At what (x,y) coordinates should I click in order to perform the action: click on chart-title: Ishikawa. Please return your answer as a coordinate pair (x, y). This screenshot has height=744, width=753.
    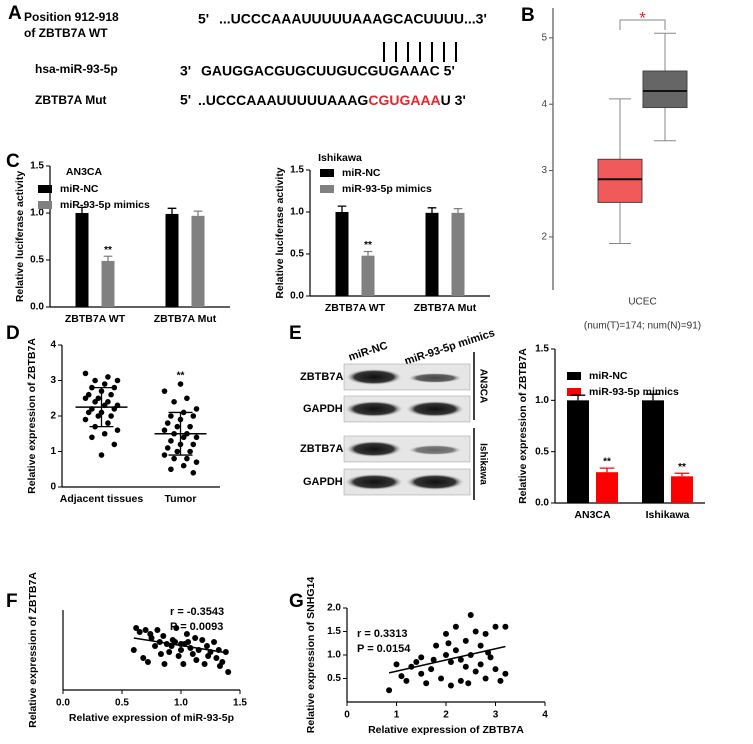
    Looking at the image, I should click on (340, 158).